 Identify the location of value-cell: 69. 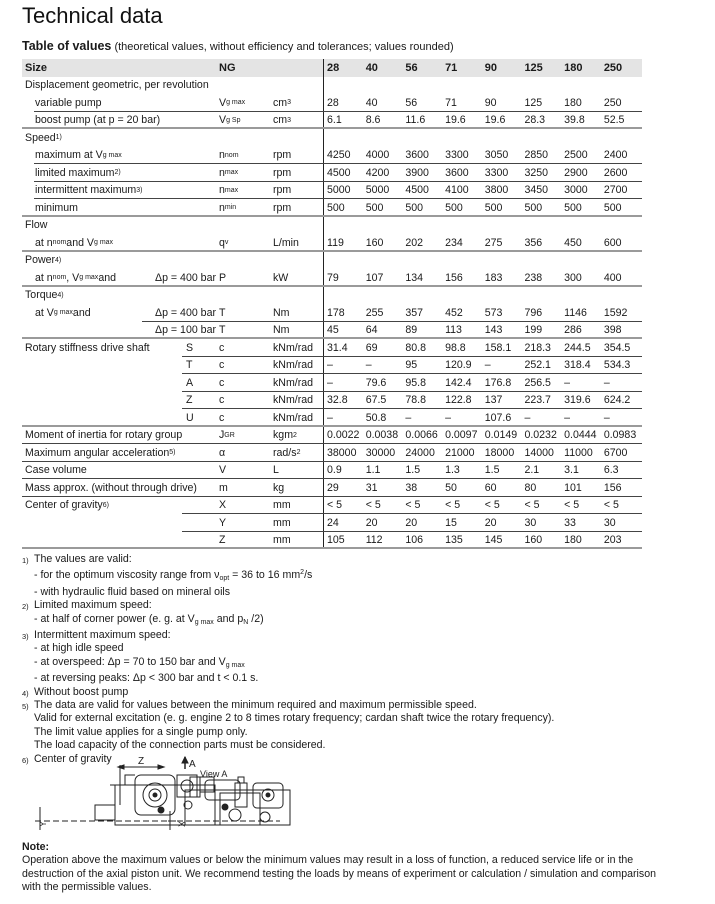
(371, 347).